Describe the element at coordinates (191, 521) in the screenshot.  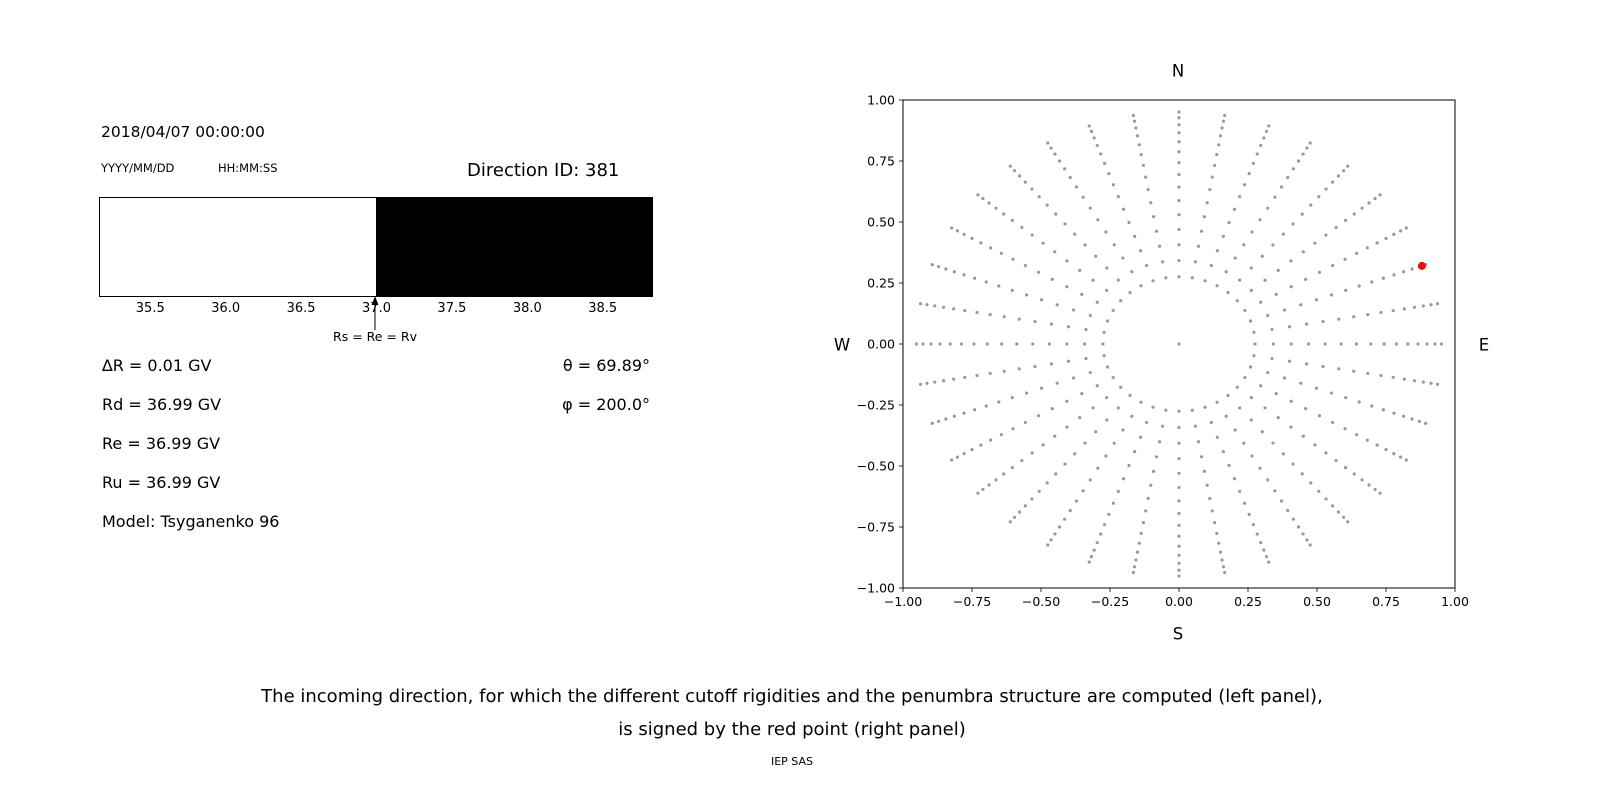
I see `model-label: Model: Tsyganenko 96` at that location.